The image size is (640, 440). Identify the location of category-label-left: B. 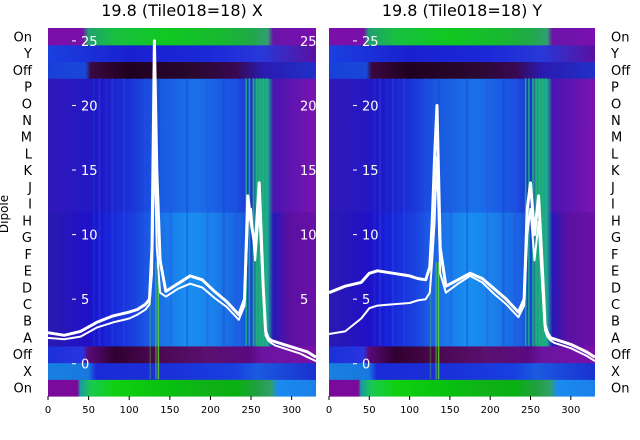
(27, 322).